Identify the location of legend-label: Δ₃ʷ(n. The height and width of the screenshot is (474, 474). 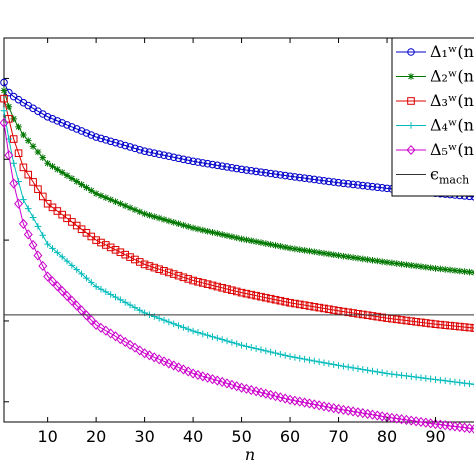
(452, 100).